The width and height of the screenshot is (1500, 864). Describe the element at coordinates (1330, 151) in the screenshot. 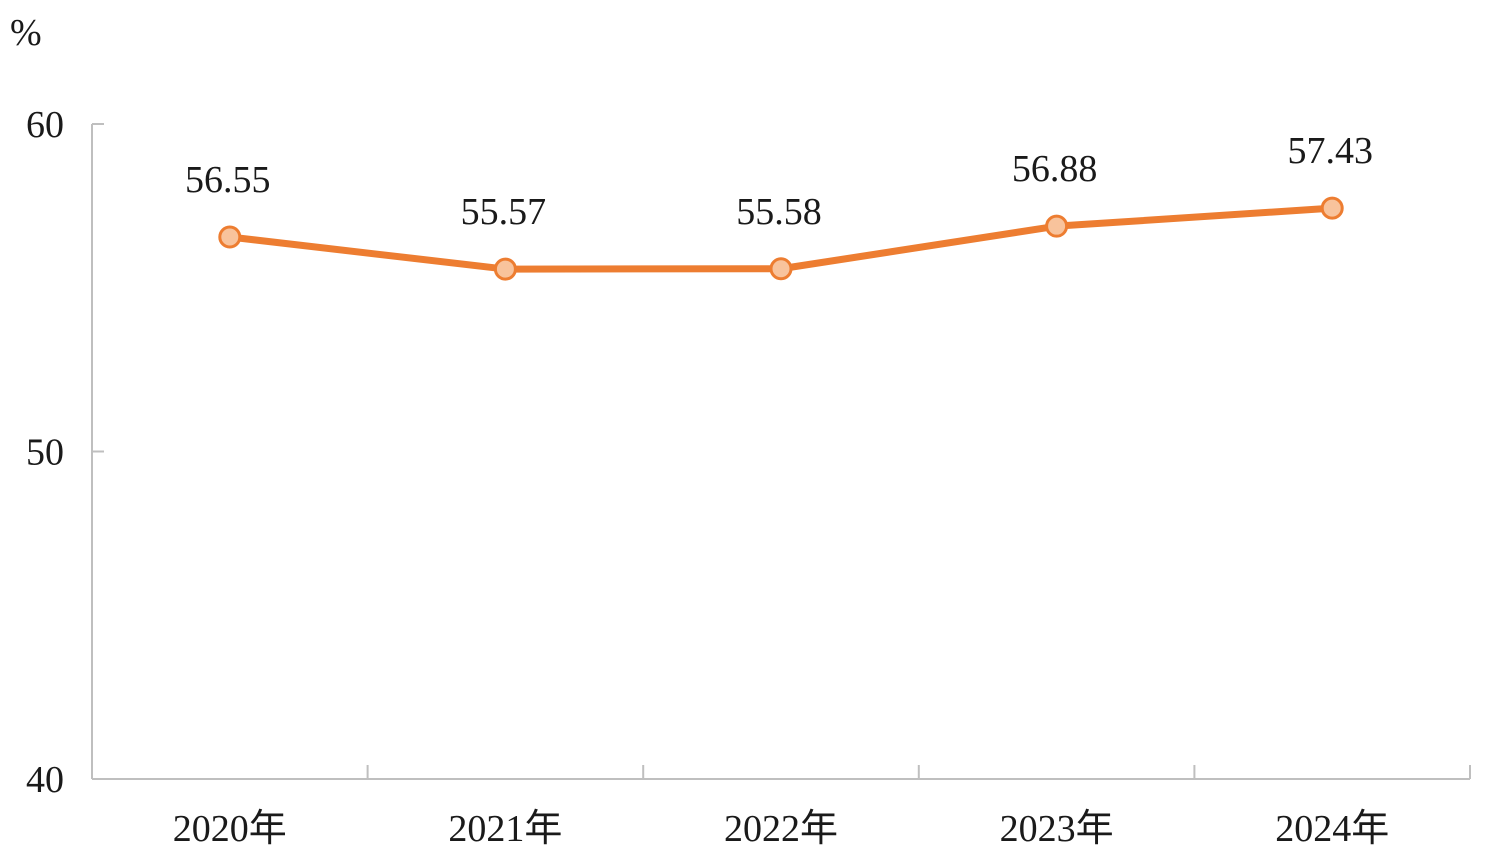

I see `data-label: 57.43` at that location.